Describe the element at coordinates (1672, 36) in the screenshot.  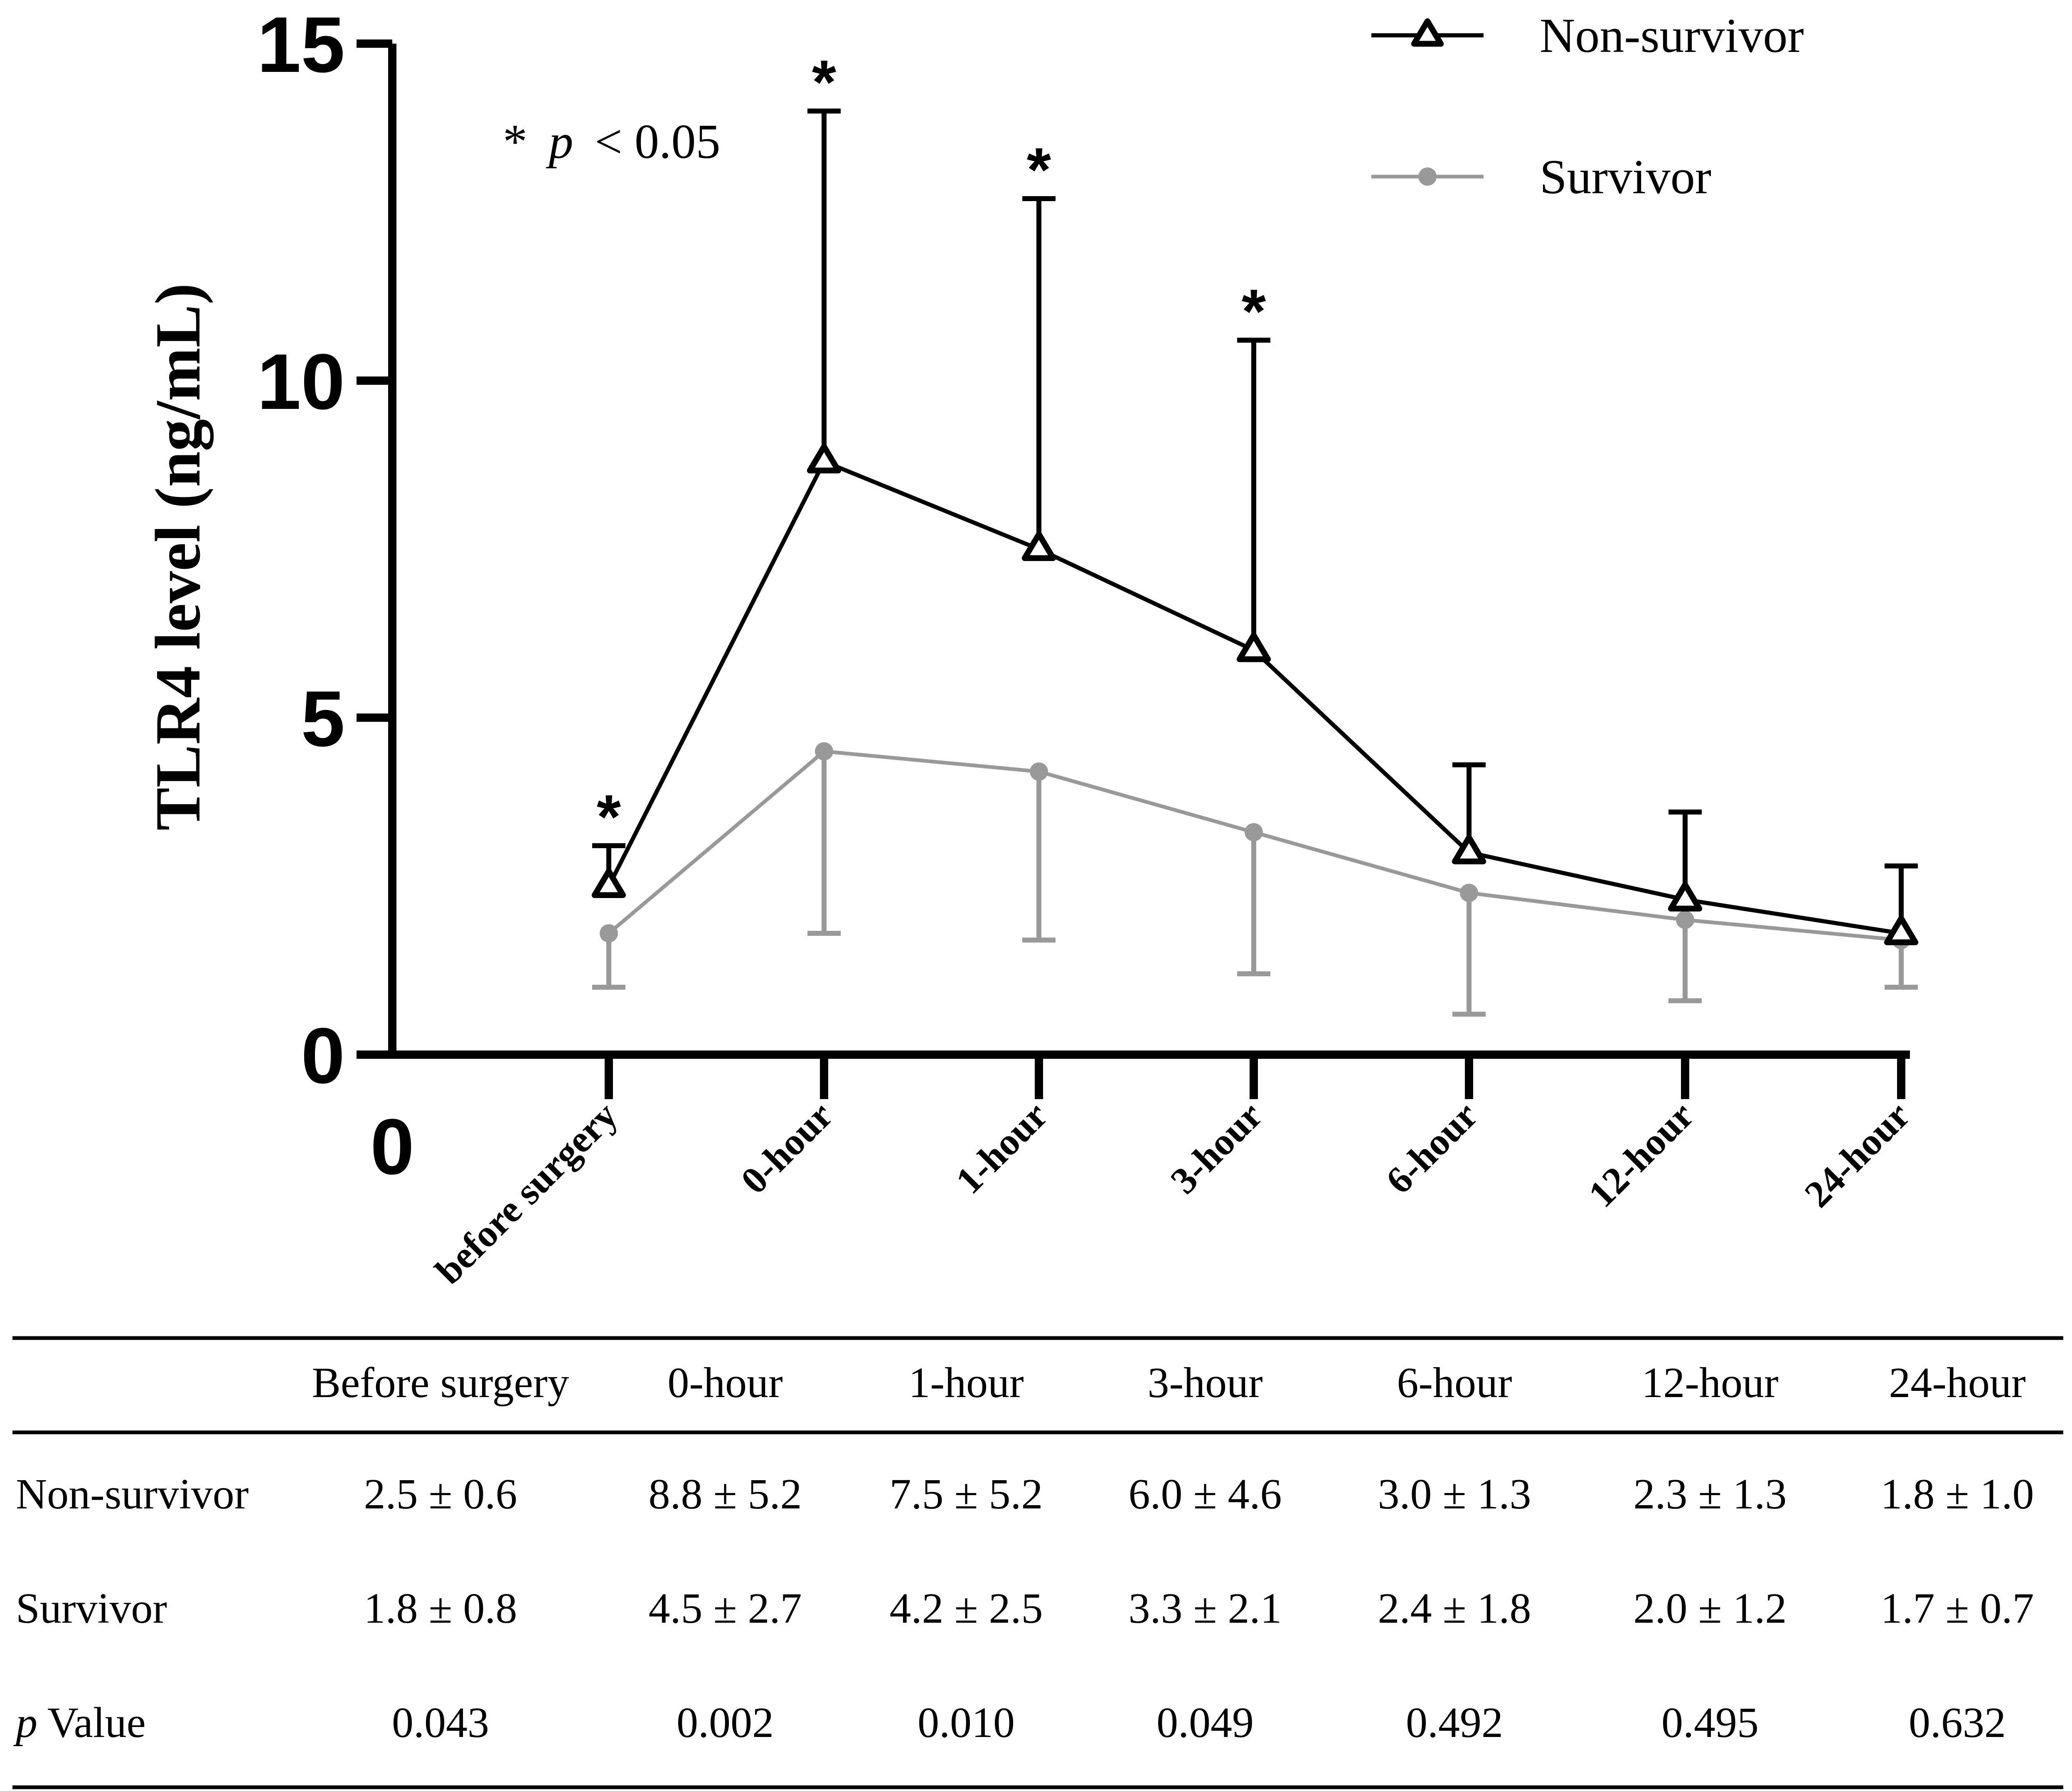
I see `legend-non-survivor-label: Non-survivor` at that location.